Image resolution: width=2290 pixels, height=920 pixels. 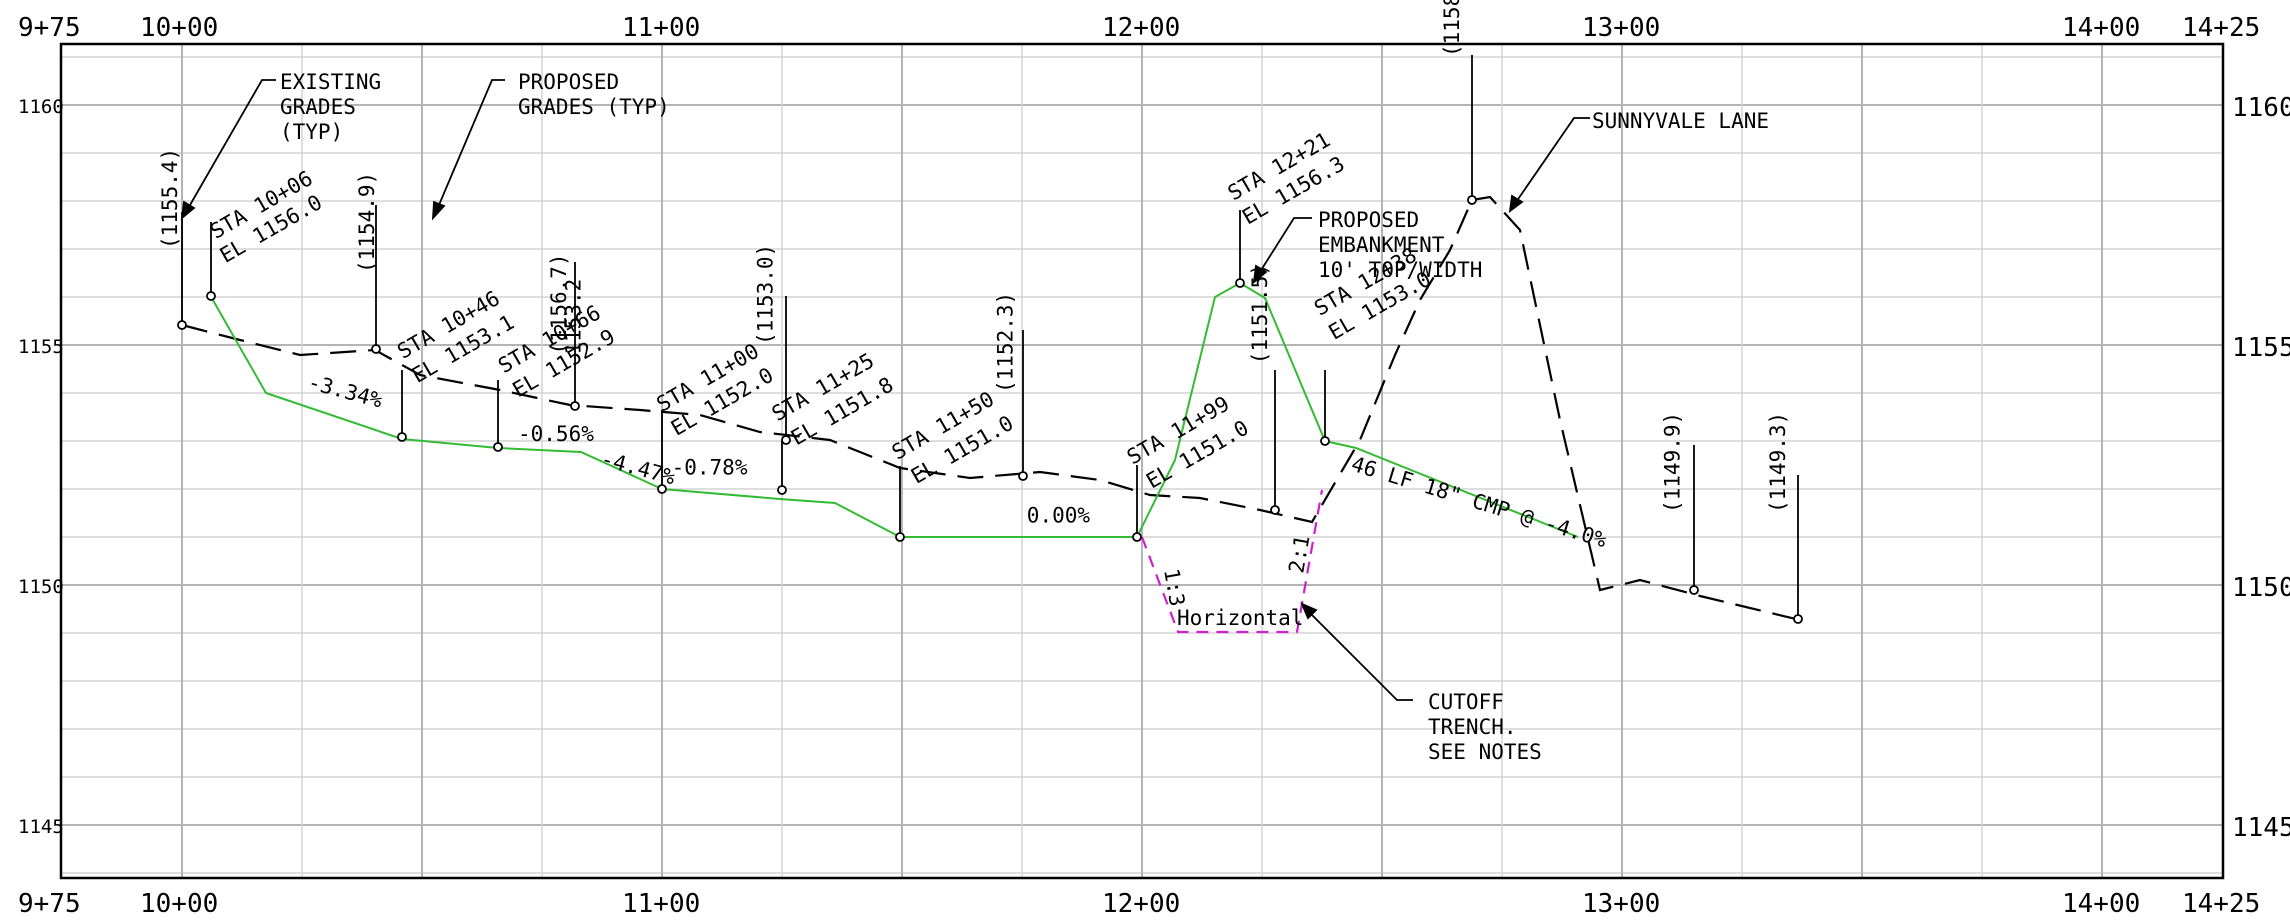 I want to click on grade-056: -0.56%, so click(x=556, y=434).